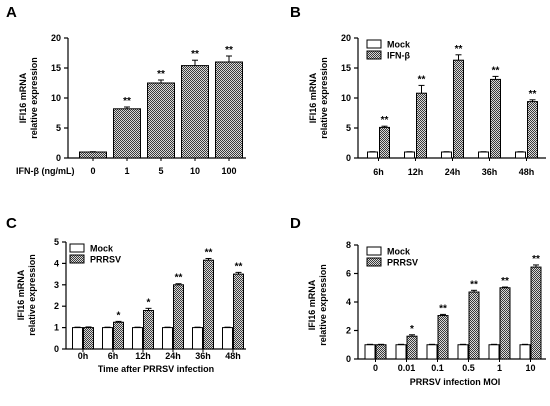  I want to click on category-tick-label: 0.01, so click(407, 368).